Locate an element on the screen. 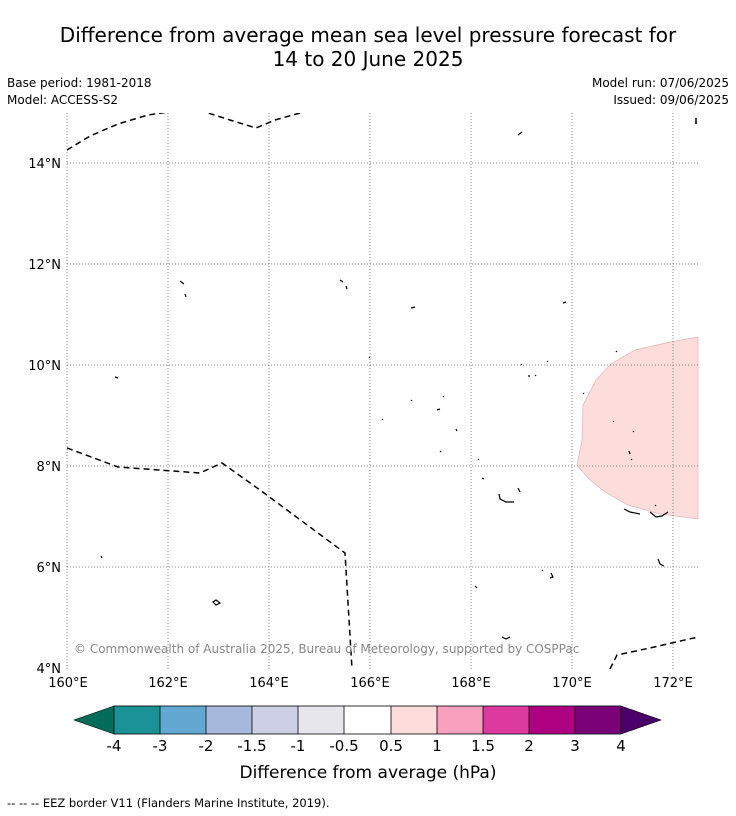  colorbar-tick-label: -1.5 is located at coordinates (251, 746).